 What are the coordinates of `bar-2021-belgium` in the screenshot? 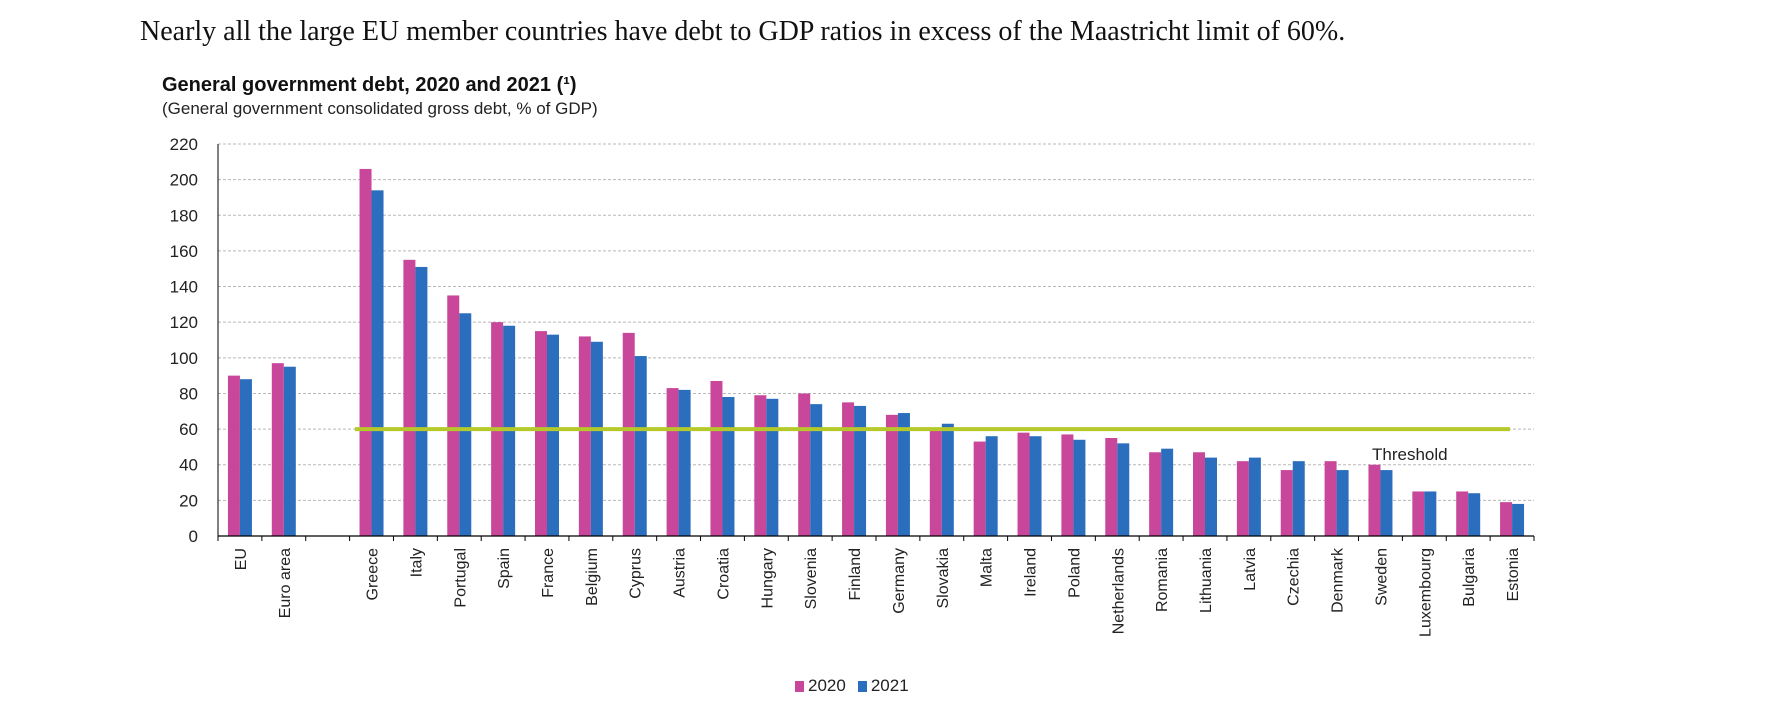 It's located at (596, 438).